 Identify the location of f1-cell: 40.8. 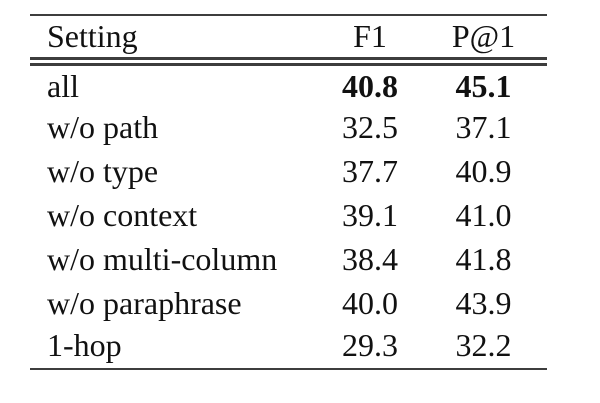
(370, 86).